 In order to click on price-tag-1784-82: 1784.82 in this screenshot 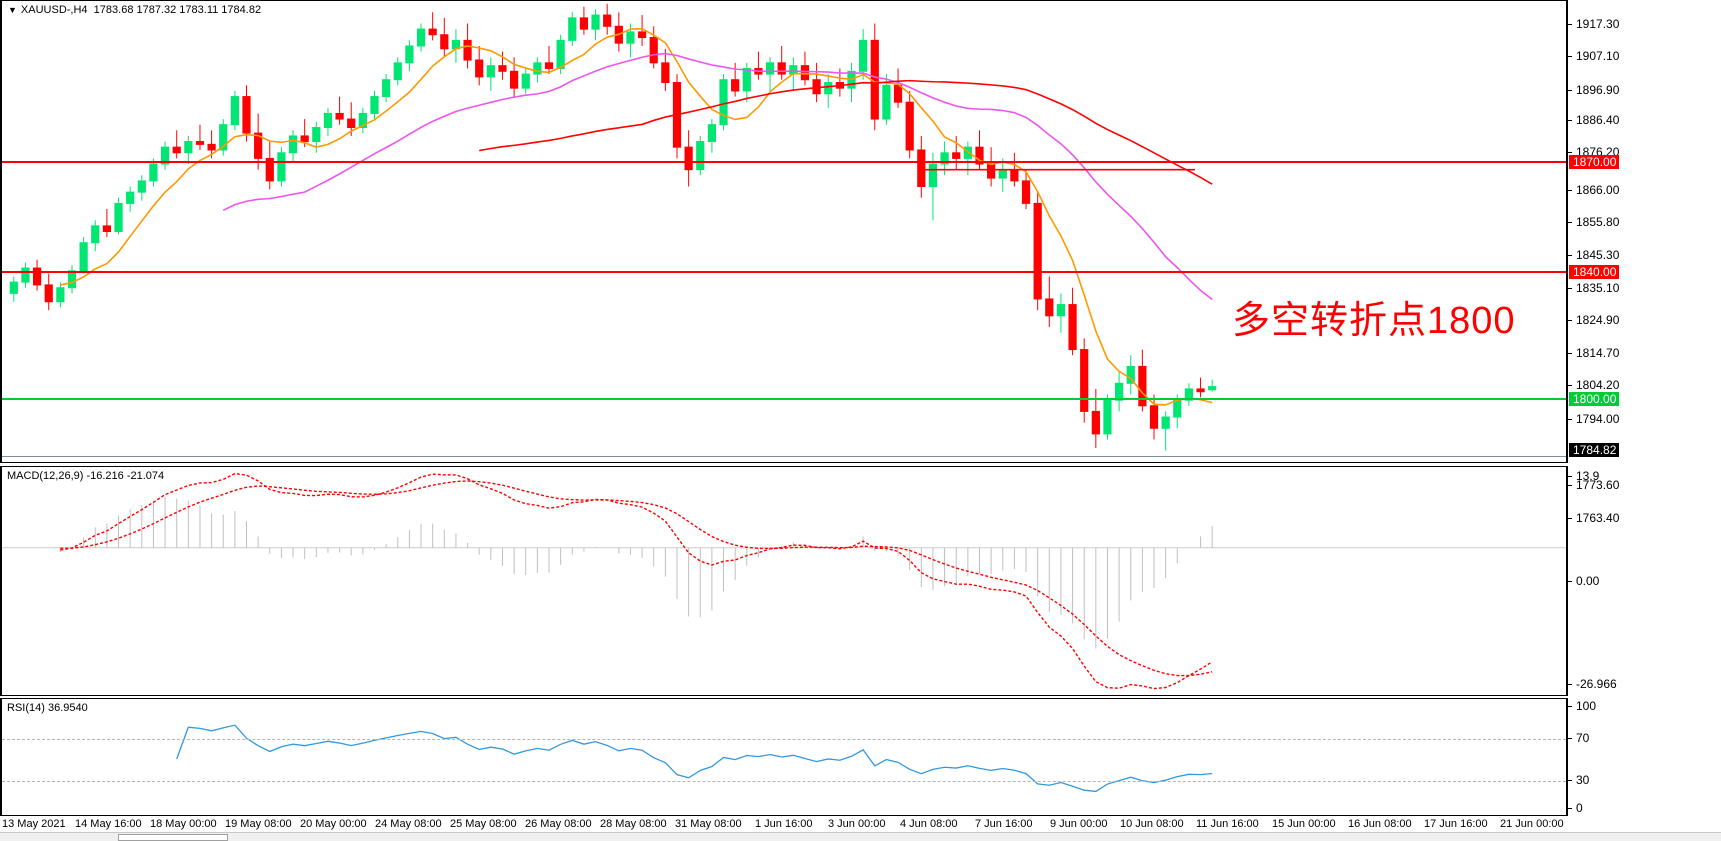, I will do `click(1594, 450)`.